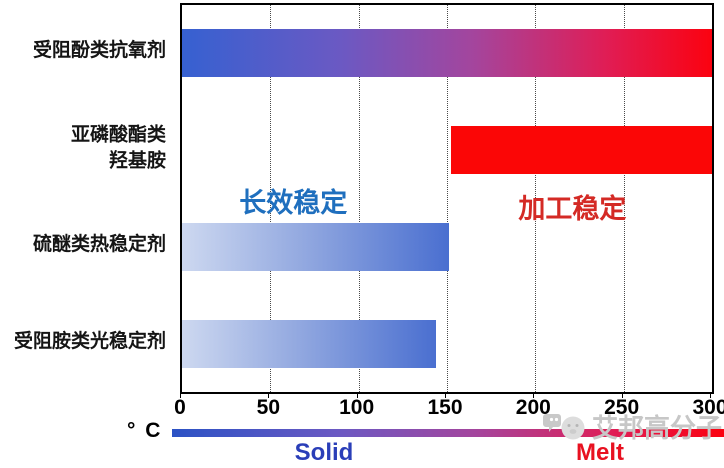  I want to click on x-tick-label-150: 150, so click(445, 407).